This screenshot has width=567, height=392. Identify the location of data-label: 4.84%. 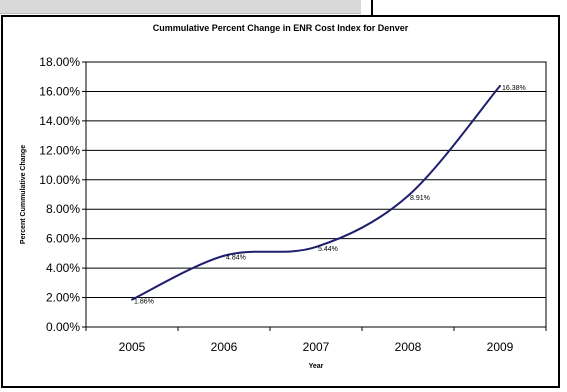
(236, 258).